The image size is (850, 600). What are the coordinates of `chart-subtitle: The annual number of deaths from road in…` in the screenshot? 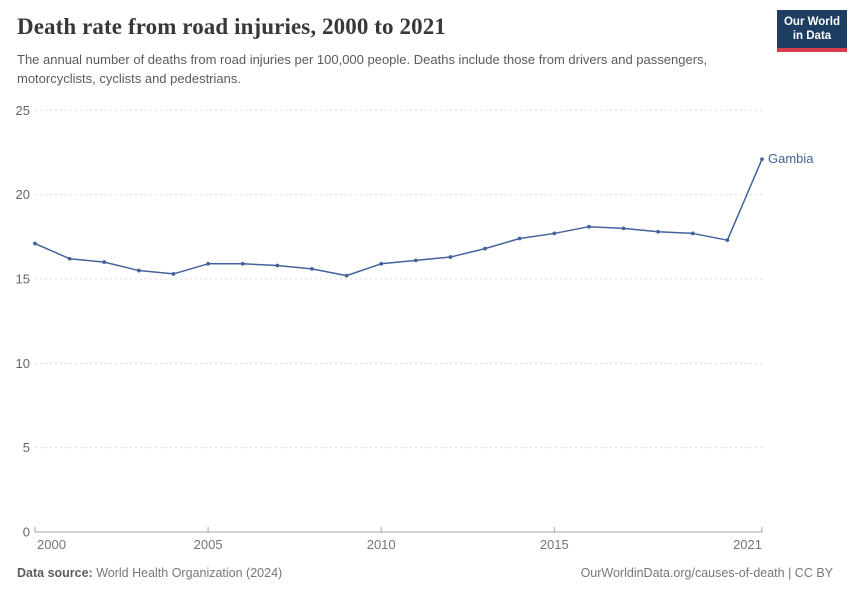 It's located at (362, 69).